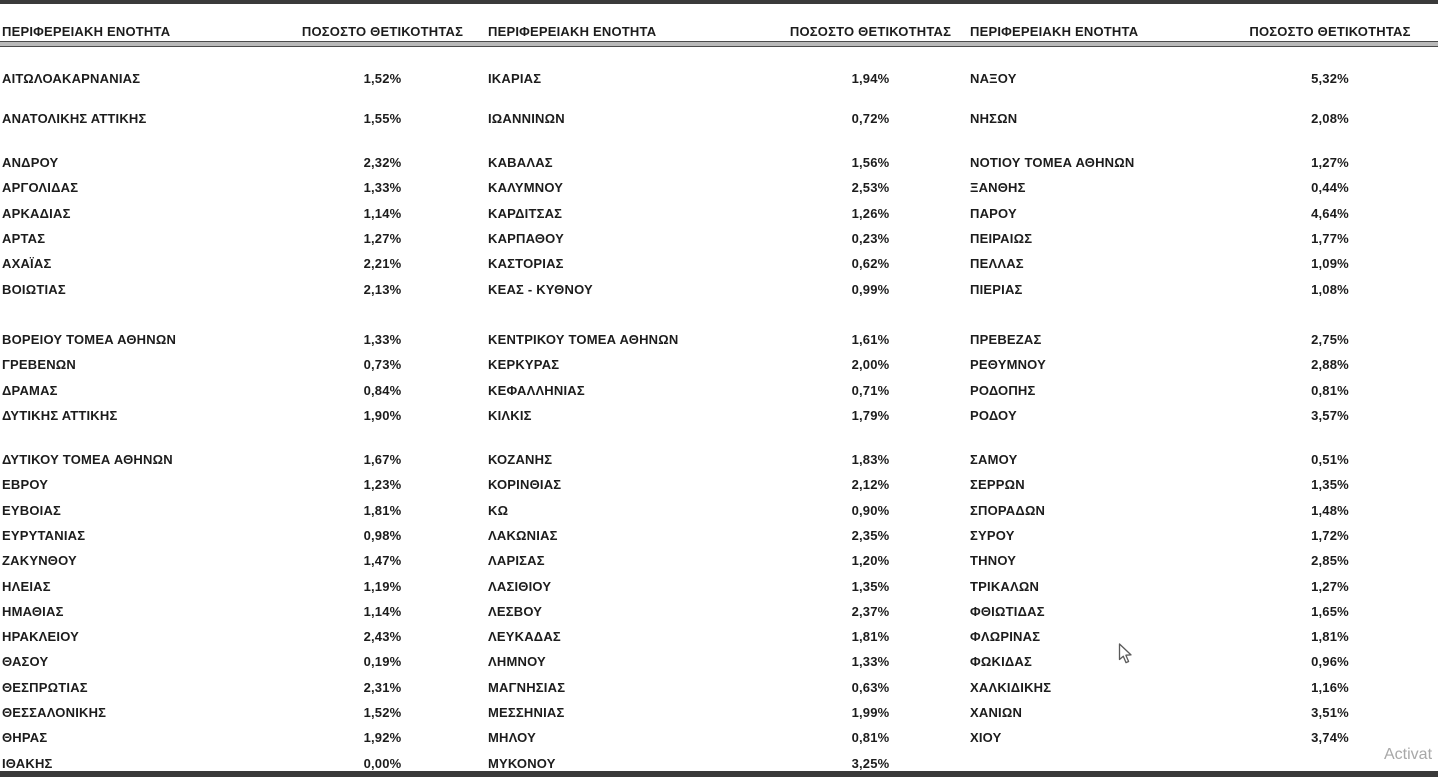 The height and width of the screenshot is (777, 1440). I want to click on positivity-value-cell: 1,16%, so click(1330, 687).